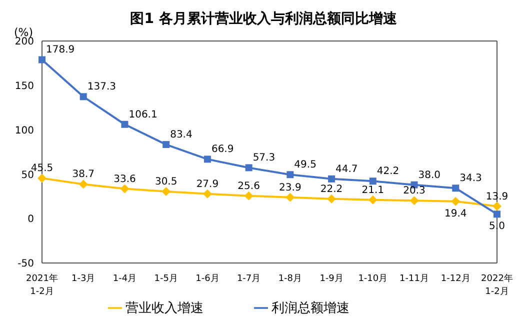 Image resolution: width=527 pixels, height=329 pixels. What do you see at coordinates (181, 135) in the screenshot?
I see `data-label: 83.4` at bounding box center [181, 135].